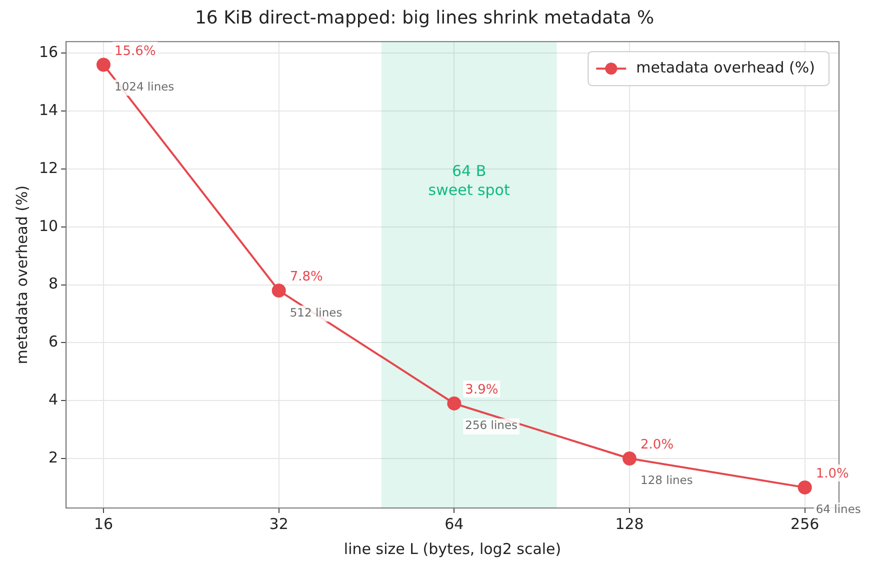 Image resolution: width=883 pixels, height=569 pixels. Describe the element at coordinates (832, 474) in the screenshot. I see `data-label: 1.0%` at that location.